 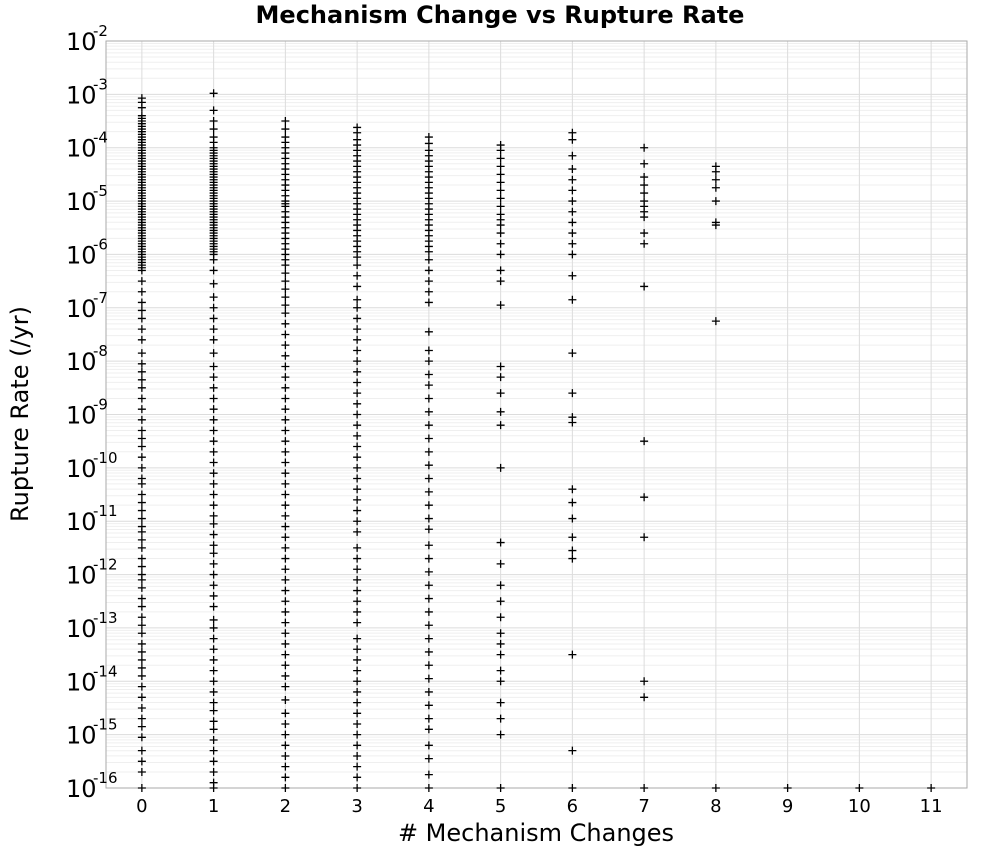 I want to click on y-tick-exponent: -2, so click(x=100, y=31).